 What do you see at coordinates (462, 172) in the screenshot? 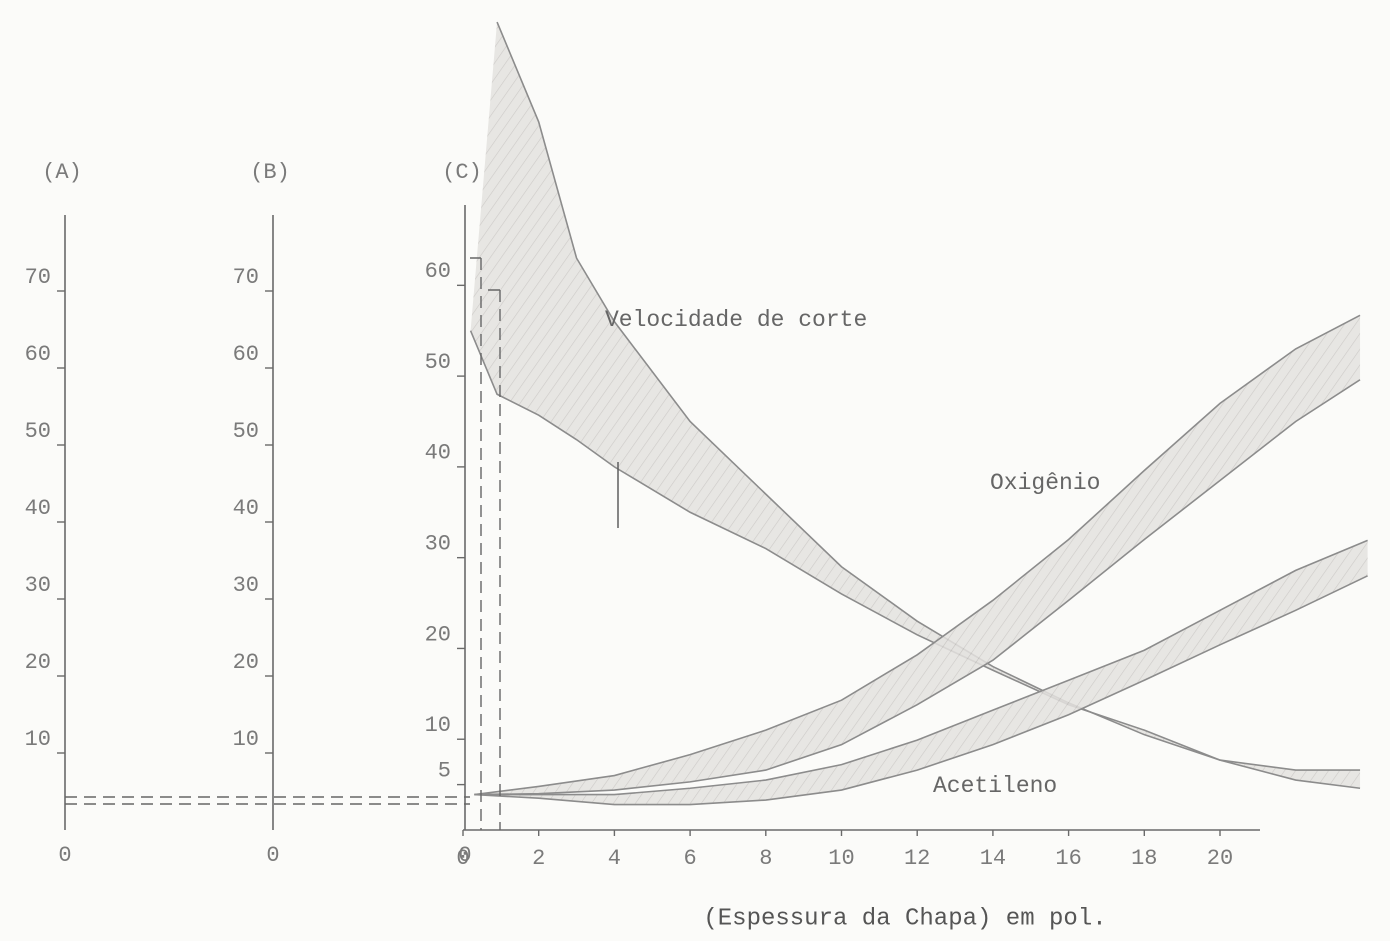
I see `axis-title: (C)` at bounding box center [462, 172].